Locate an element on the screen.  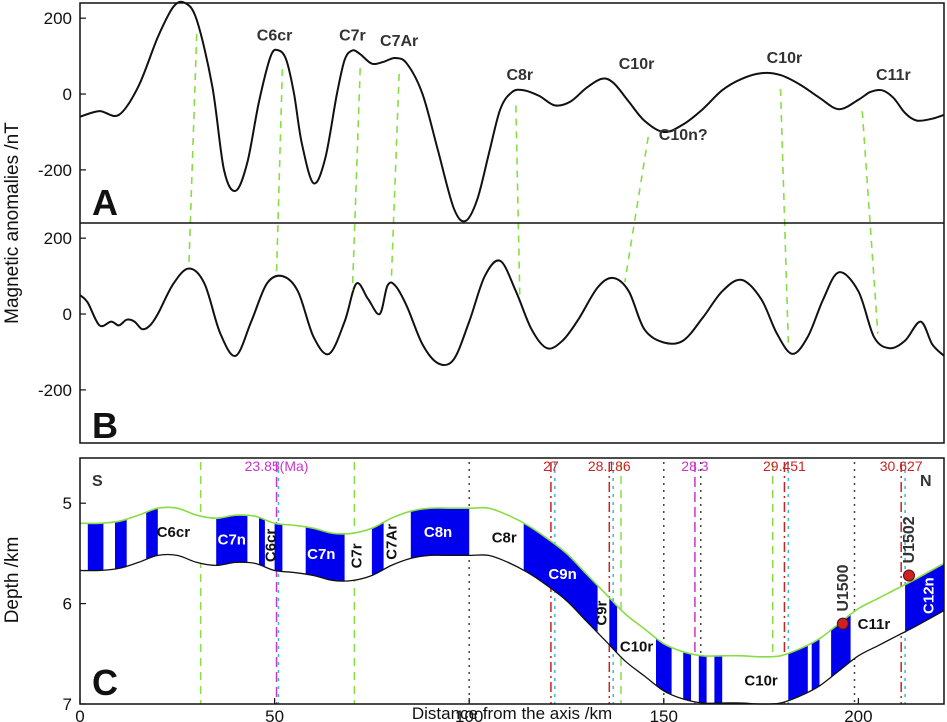
chron-label: C12n is located at coordinates (928, 595).